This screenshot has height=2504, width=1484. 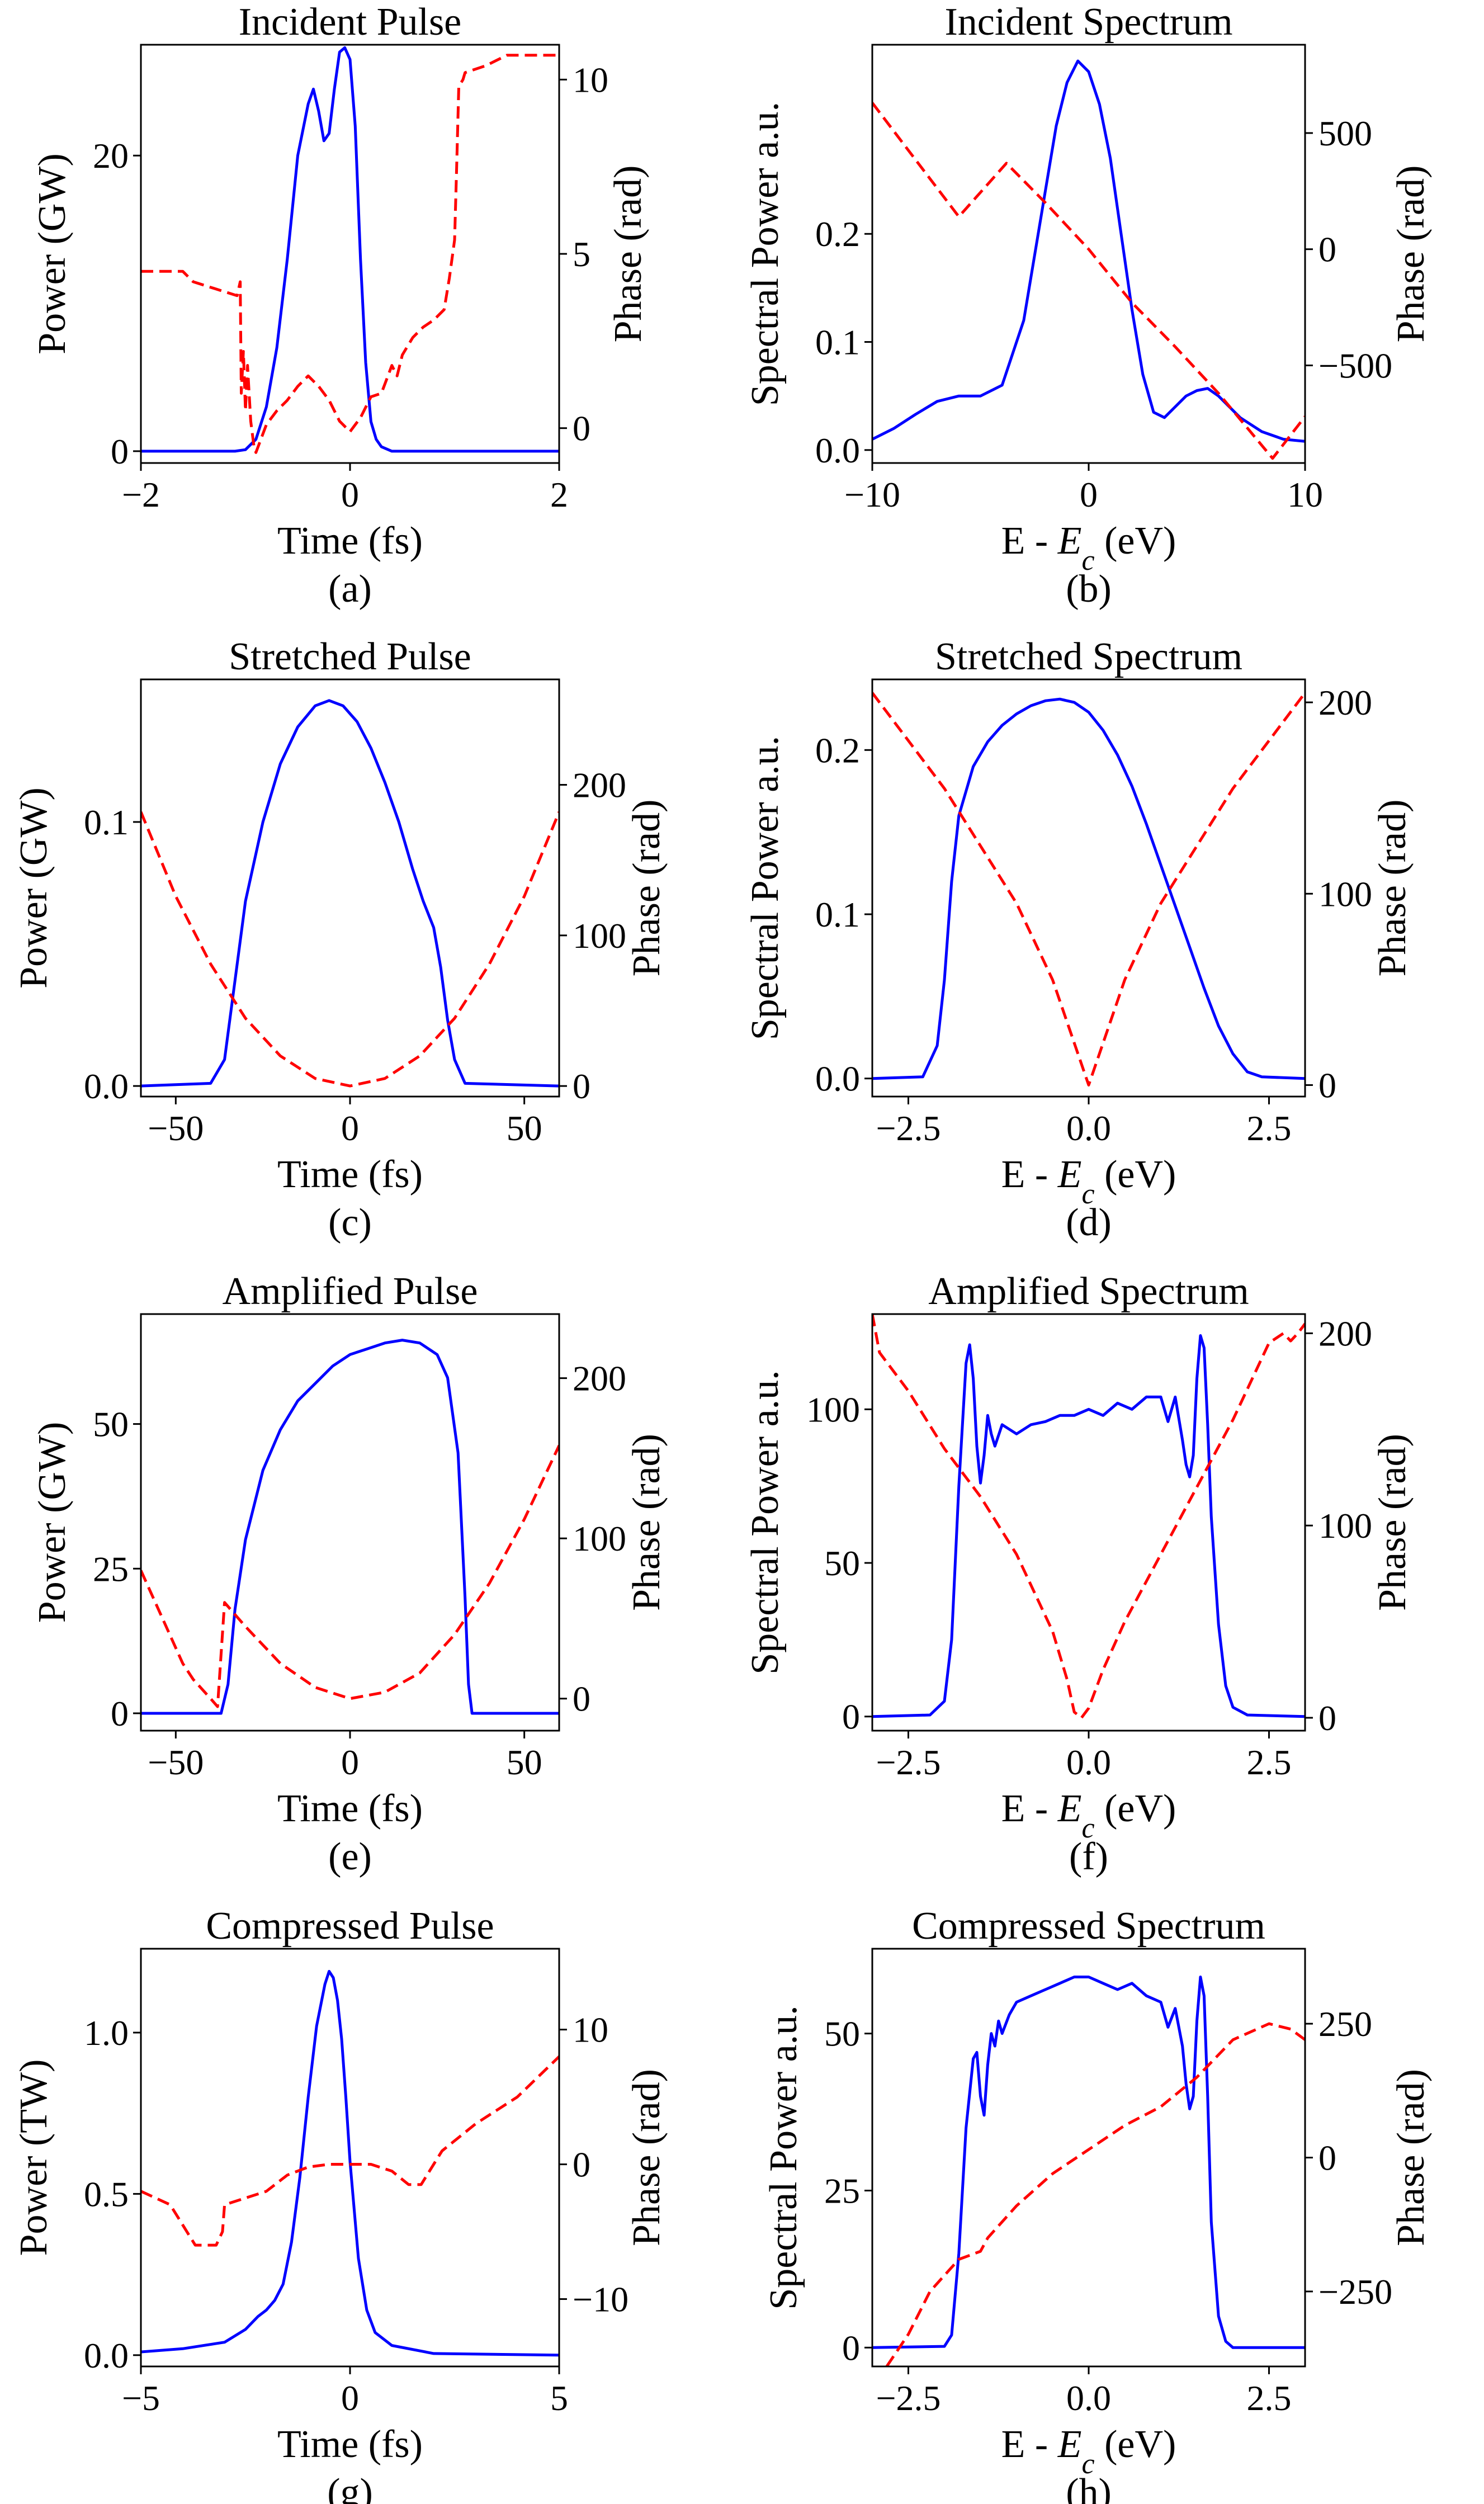 What do you see at coordinates (350, 2151) in the screenshot?
I see `phase-line-g` at bounding box center [350, 2151].